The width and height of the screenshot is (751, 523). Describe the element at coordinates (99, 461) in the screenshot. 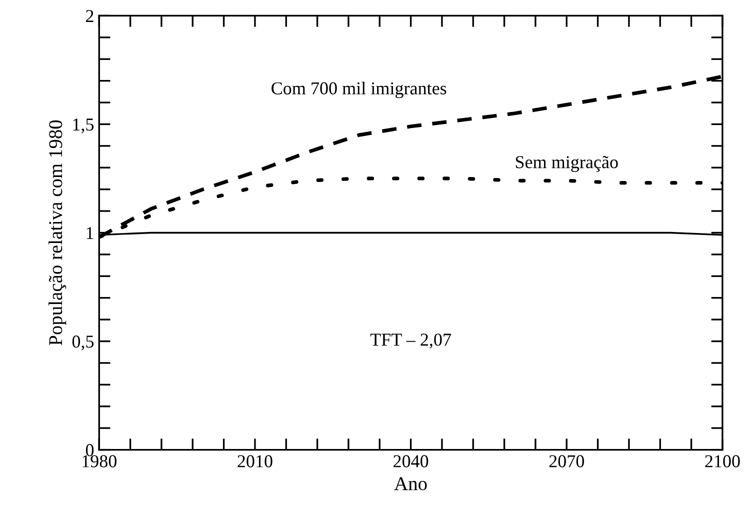

I see `x-tick-label: 1980` at that location.